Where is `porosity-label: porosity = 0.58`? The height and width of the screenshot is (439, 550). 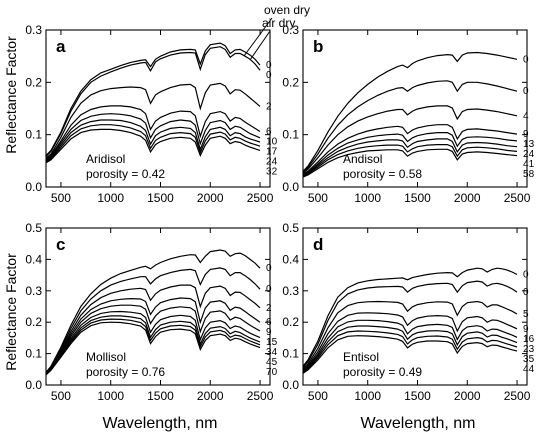 porosity-label: porosity = 0.58 is located at coordinates (382, 174).